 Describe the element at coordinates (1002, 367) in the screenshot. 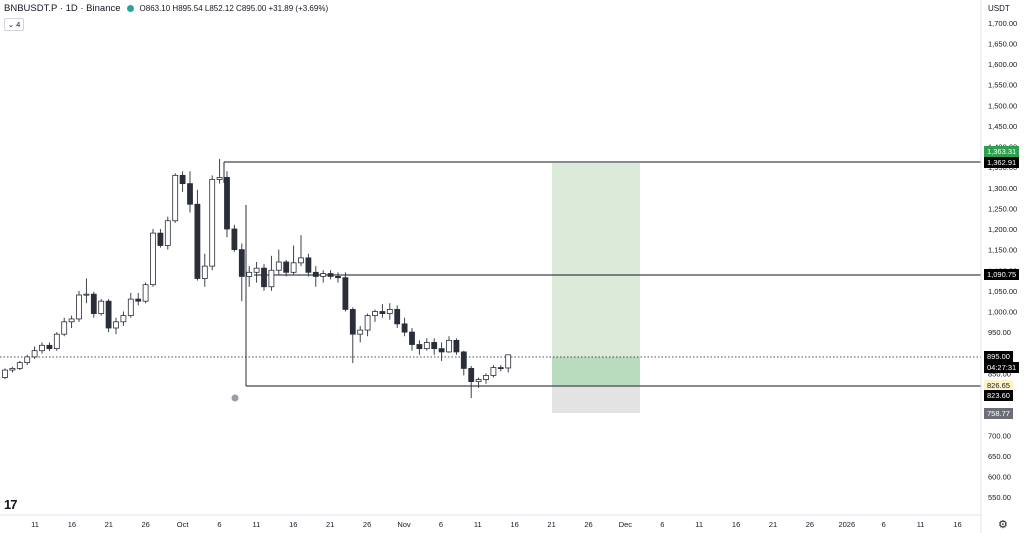

I see `bar-countdown: 04:27:31` at that location.